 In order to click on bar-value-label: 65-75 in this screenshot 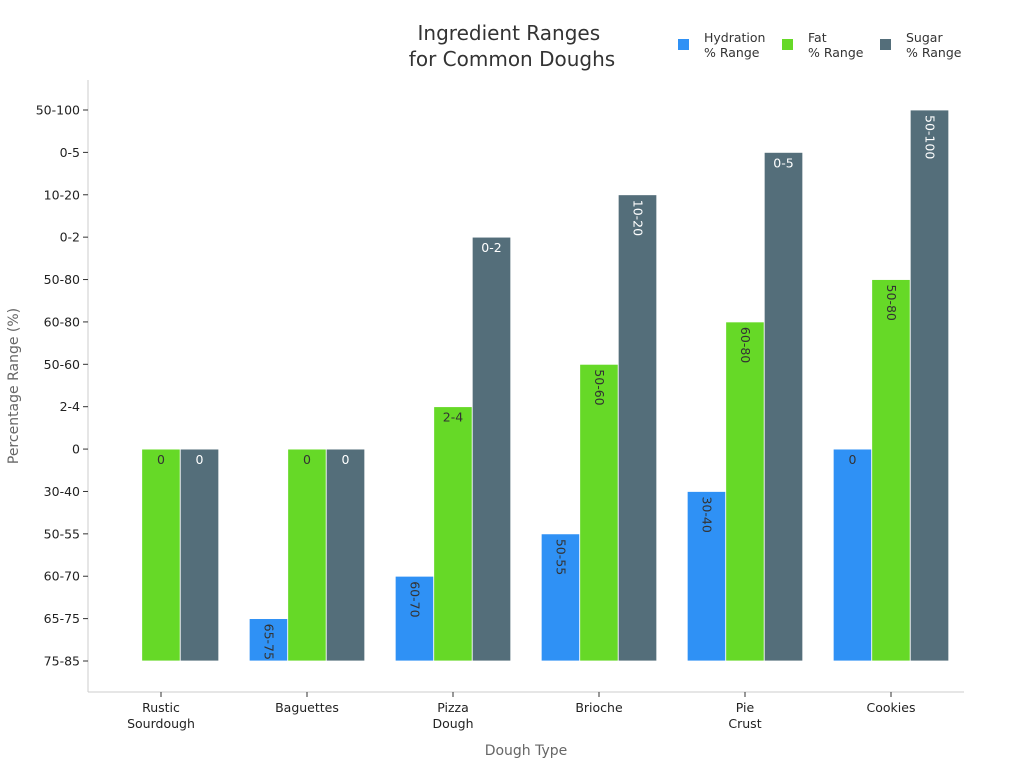, I will do `click(269, 642)`.